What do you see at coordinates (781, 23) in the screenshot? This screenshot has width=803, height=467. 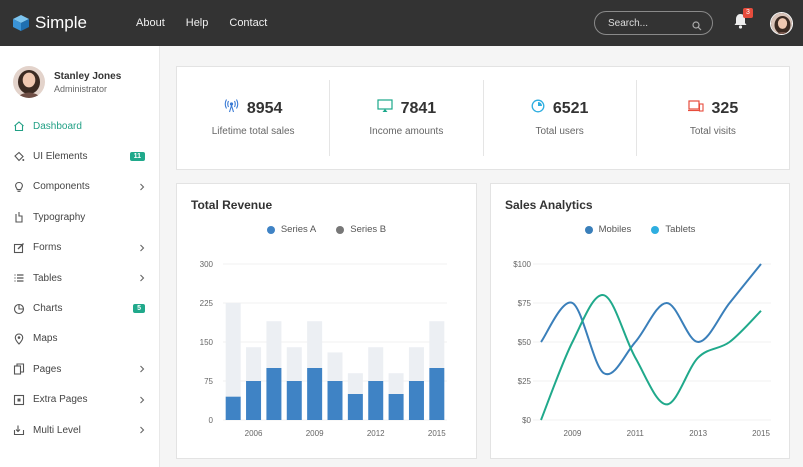 I see `top-avatar` at bounding box center [781, 23].